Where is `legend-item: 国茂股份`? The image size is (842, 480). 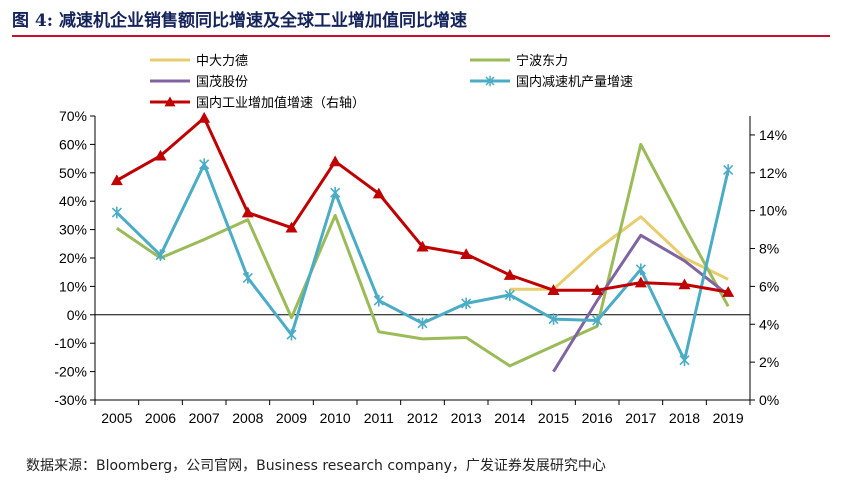 legend-item: 国茂股份 is located at coordinates (199, 82).